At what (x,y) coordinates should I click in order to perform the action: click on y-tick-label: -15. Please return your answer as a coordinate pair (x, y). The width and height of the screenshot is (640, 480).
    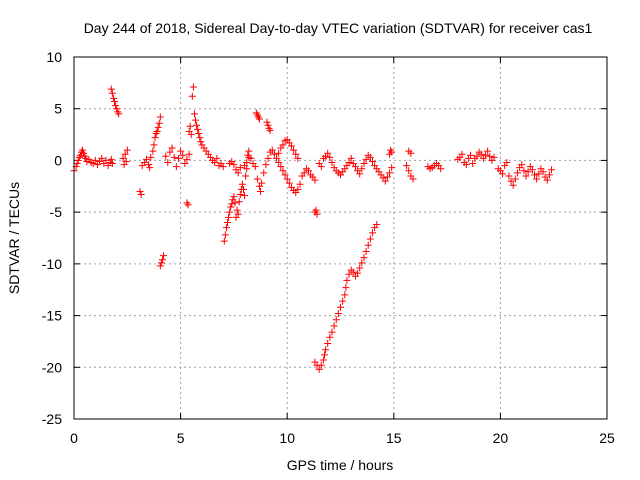
    Looking at the image, I should click on (52, 316).